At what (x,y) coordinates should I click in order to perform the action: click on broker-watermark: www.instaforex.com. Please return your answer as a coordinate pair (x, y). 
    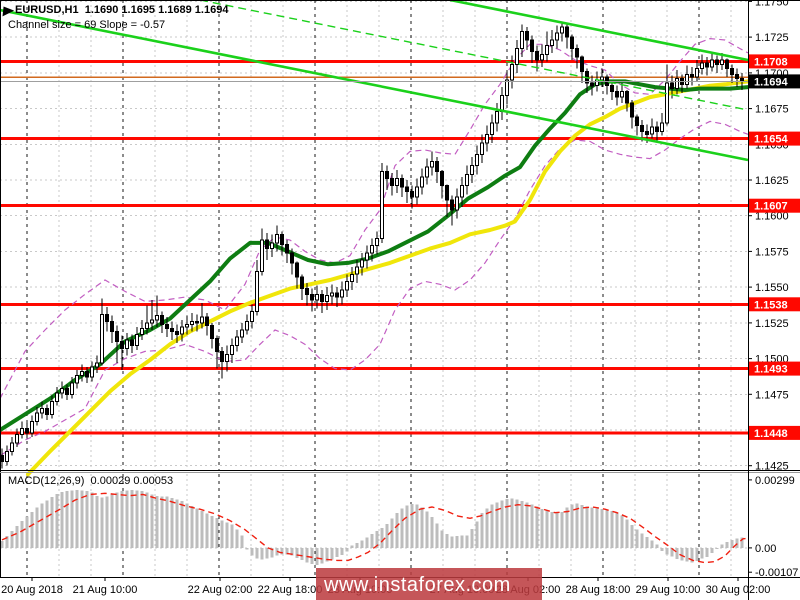
    Looking at the image, I should click on (429, 584).